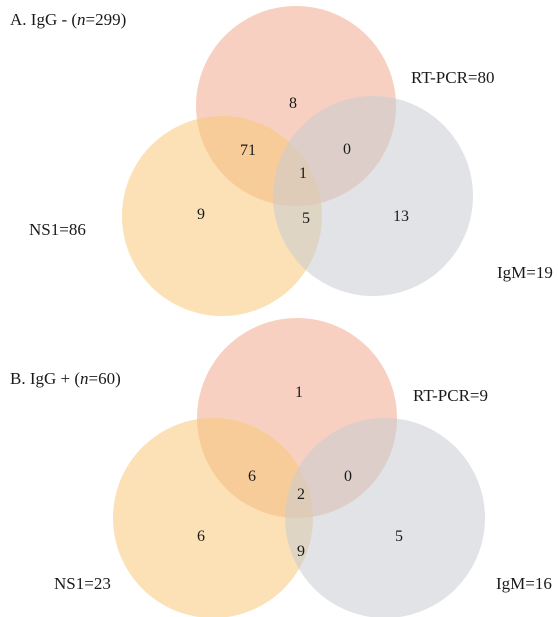  I want to click on panel-b-title: B. IgG + (n=60), so click(65, 378).